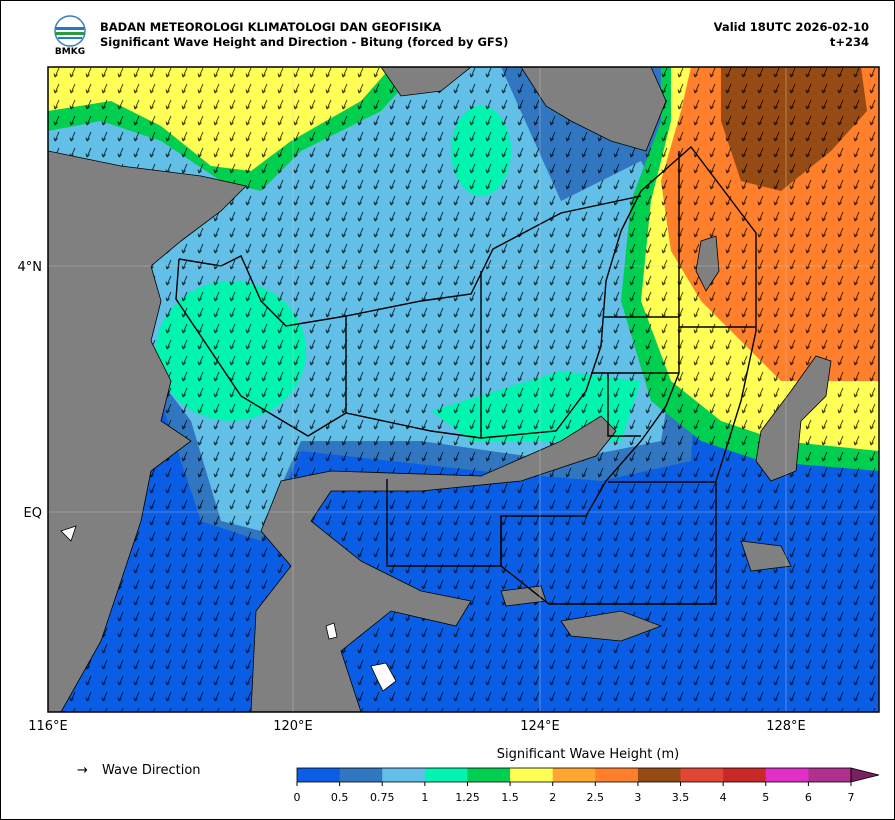 The width and height of the screenshot is (895, 820). Describe the element at coordinates (588, 754) in the screenshot. I see `colorbar-title: Significant Wave Height (m)` at that location.